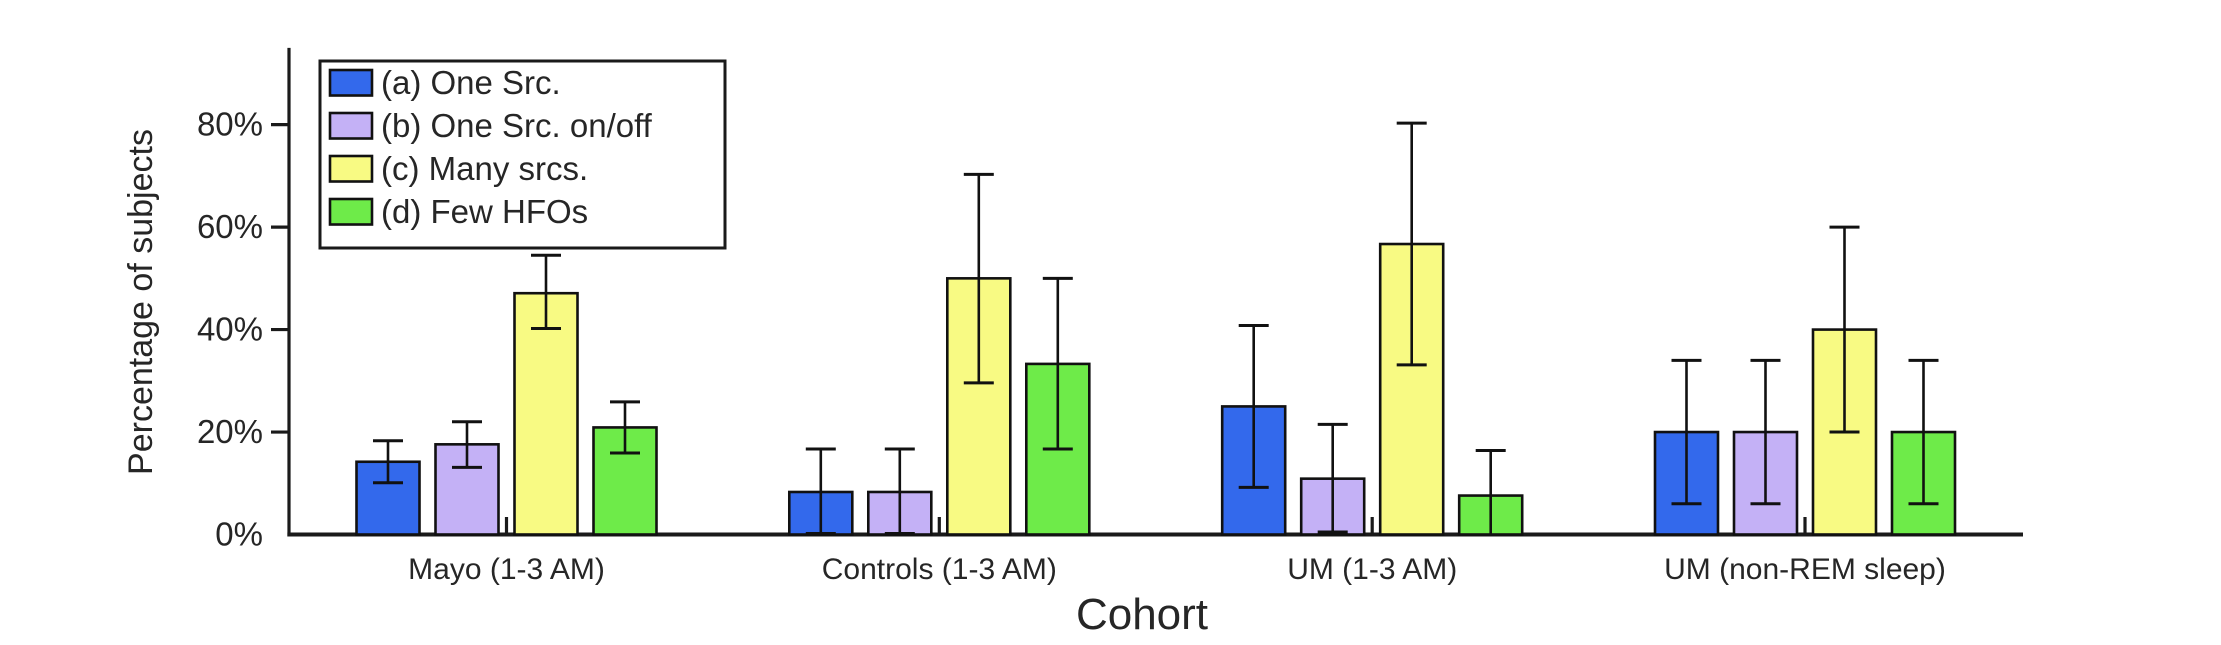 The width and height of the screenshot is (2221, 645). What do you see at coordinates (517, 125) in the screenshot?
I see `legend-label-b-one-src-on-off: (b) One Src. on/off` at bounding box center [517, 125].